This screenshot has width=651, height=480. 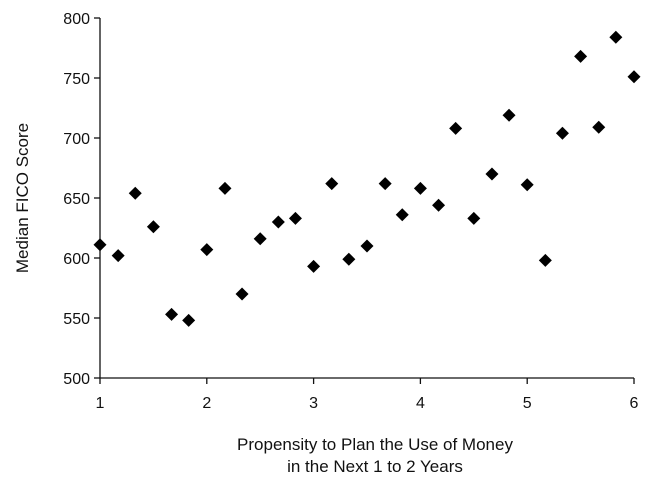 I want to click on y-tick-label: 750, so click(x=76, y=79).